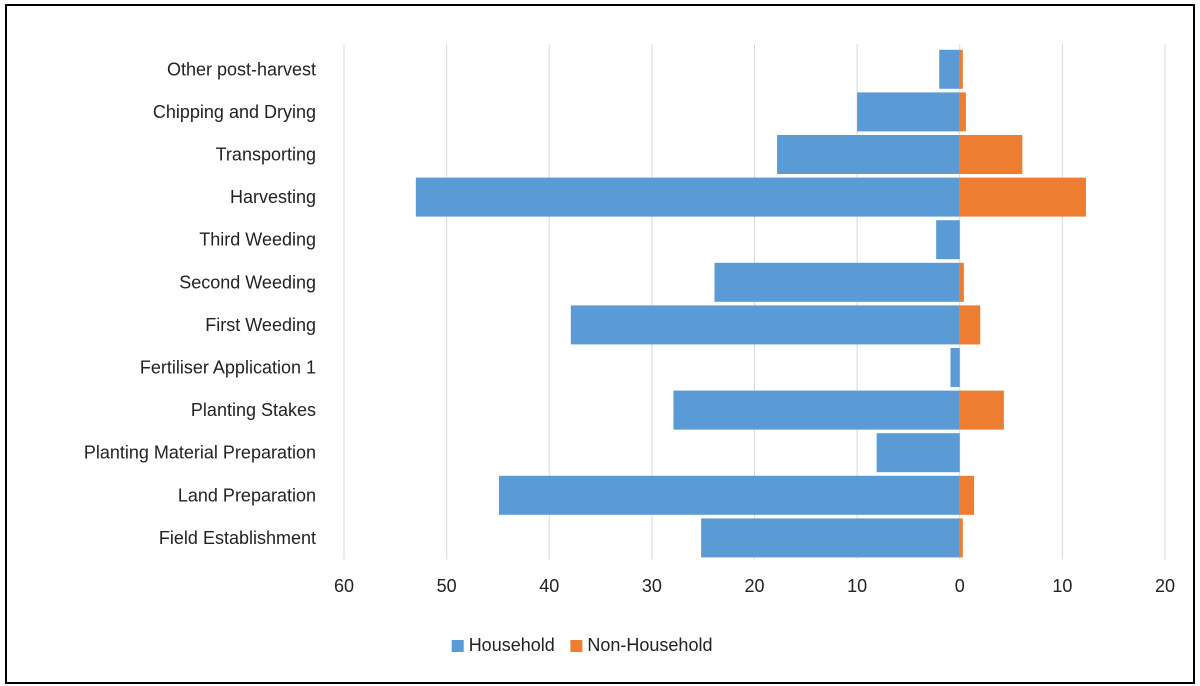  What do you see at coordinates (247, 495) in the screenshot?
I see `category-label: Land Preparation` at bounding box center [247, 495].